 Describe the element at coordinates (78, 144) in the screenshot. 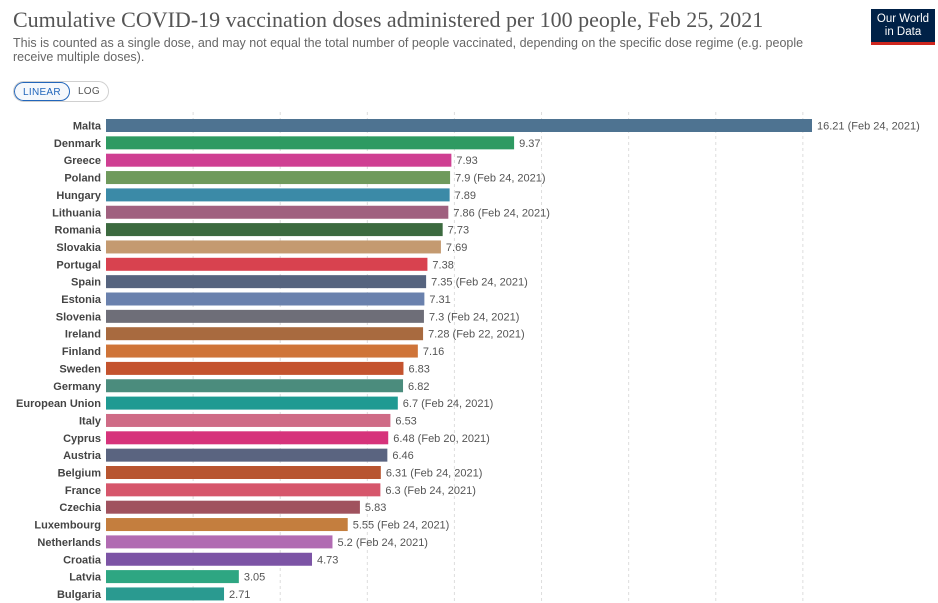

I see `category-label: Denmark` at that location.